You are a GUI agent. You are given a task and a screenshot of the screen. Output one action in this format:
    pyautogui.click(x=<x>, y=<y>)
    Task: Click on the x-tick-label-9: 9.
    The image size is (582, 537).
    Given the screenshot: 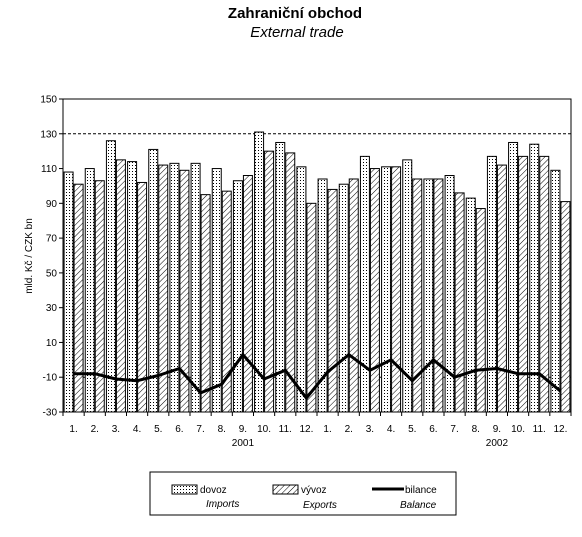 What is the action you would take?
    pyautogui.click(x=243, y=429)
    